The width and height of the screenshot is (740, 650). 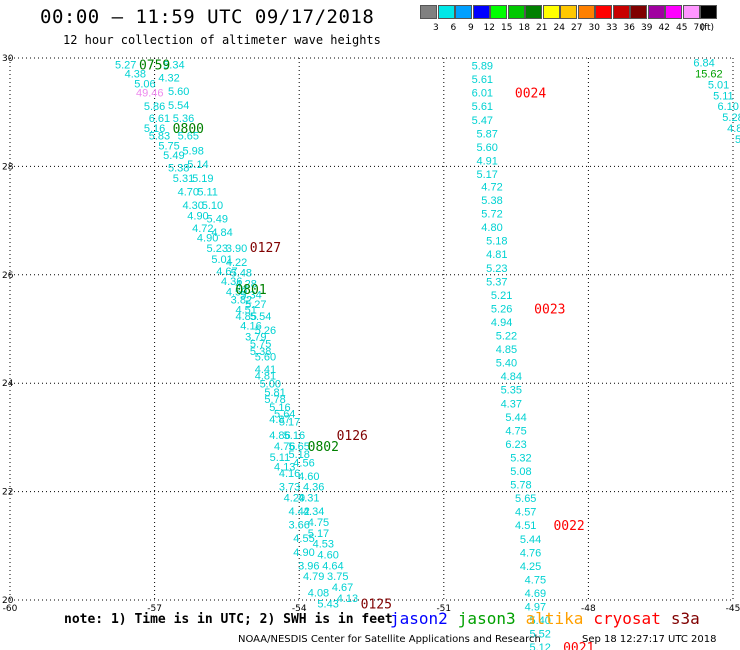 What do you see at coordinates (303, 539) in the screenshot?
I see `wave-height-value: 4.55` at bounding box center [303, 539].